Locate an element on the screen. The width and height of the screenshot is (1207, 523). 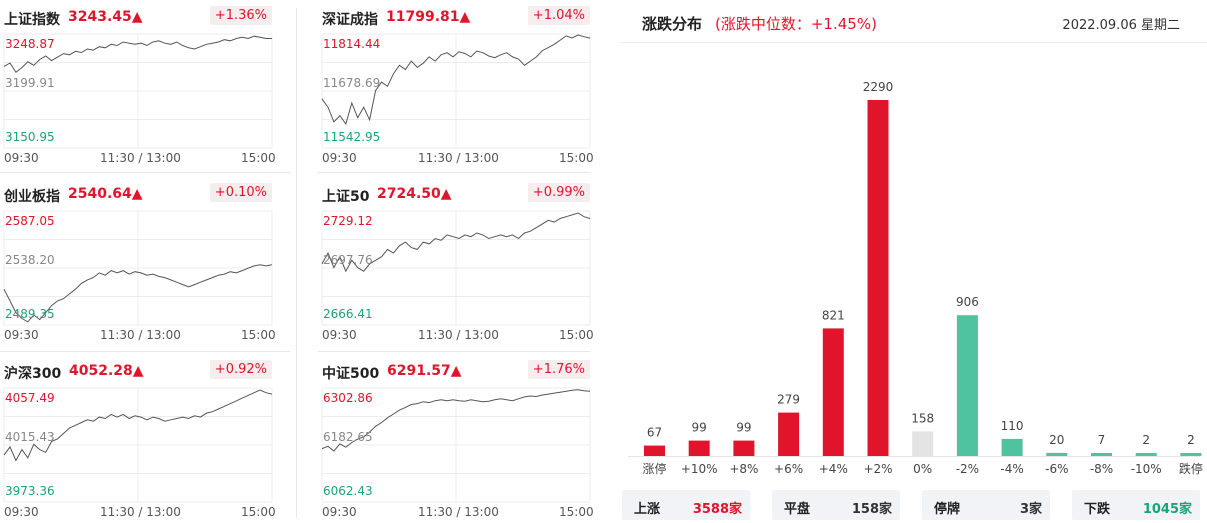
bar-value-label: 158 is located at coordinates (922, 418).